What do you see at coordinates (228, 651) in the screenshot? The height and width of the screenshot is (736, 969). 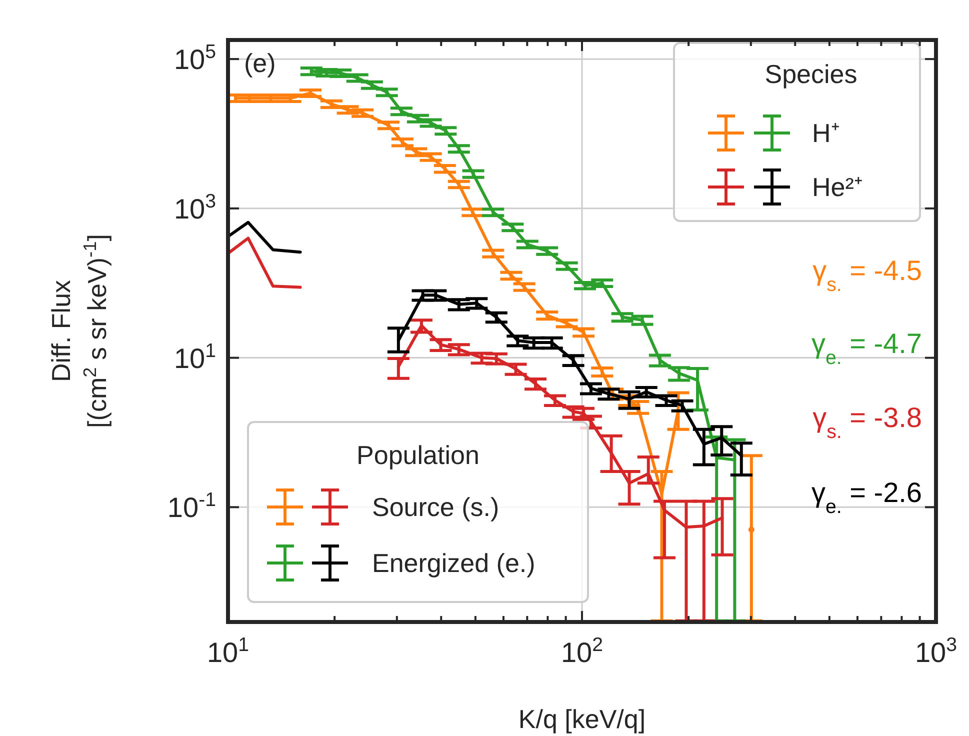 I see `x-tick-label: 10$^{1}$` at bounding box center [228, 651].